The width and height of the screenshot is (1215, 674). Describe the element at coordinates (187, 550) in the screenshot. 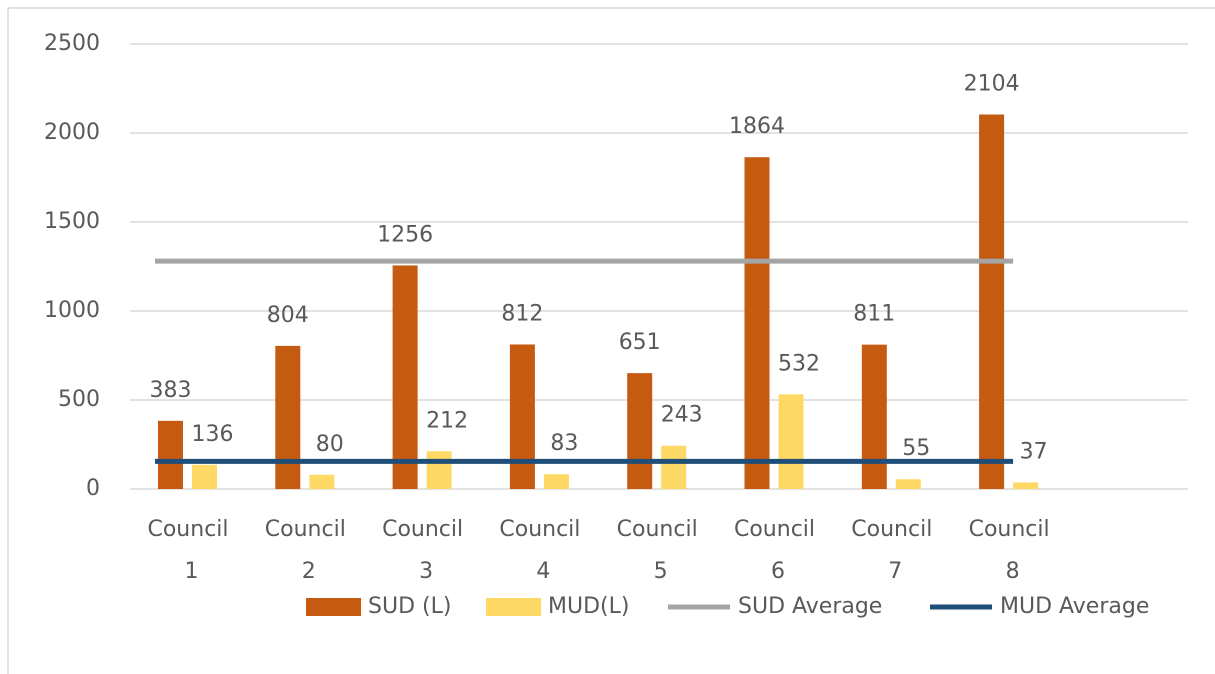

I see `x-tick-label: Council 1` at that location.